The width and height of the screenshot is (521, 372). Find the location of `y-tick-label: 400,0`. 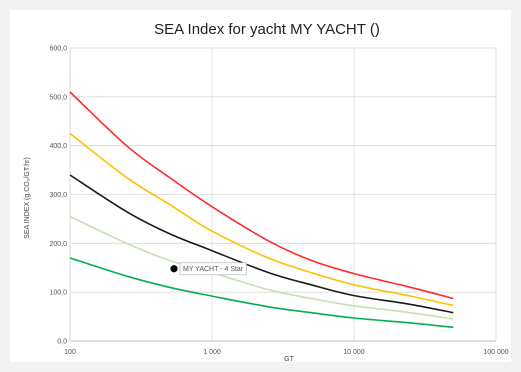

y-tick-label: 400,0 is located at coordinates (58, 146).